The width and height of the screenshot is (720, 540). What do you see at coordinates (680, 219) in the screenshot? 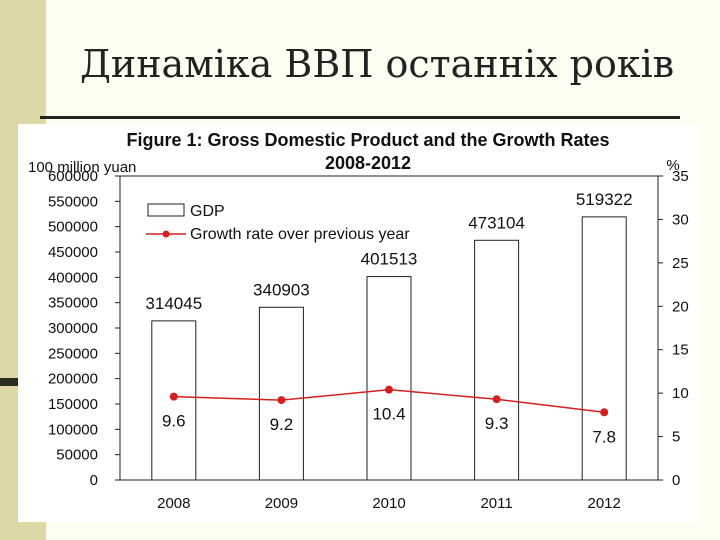
I see `right-tick-label: 30` at bounding box center [680, 219].